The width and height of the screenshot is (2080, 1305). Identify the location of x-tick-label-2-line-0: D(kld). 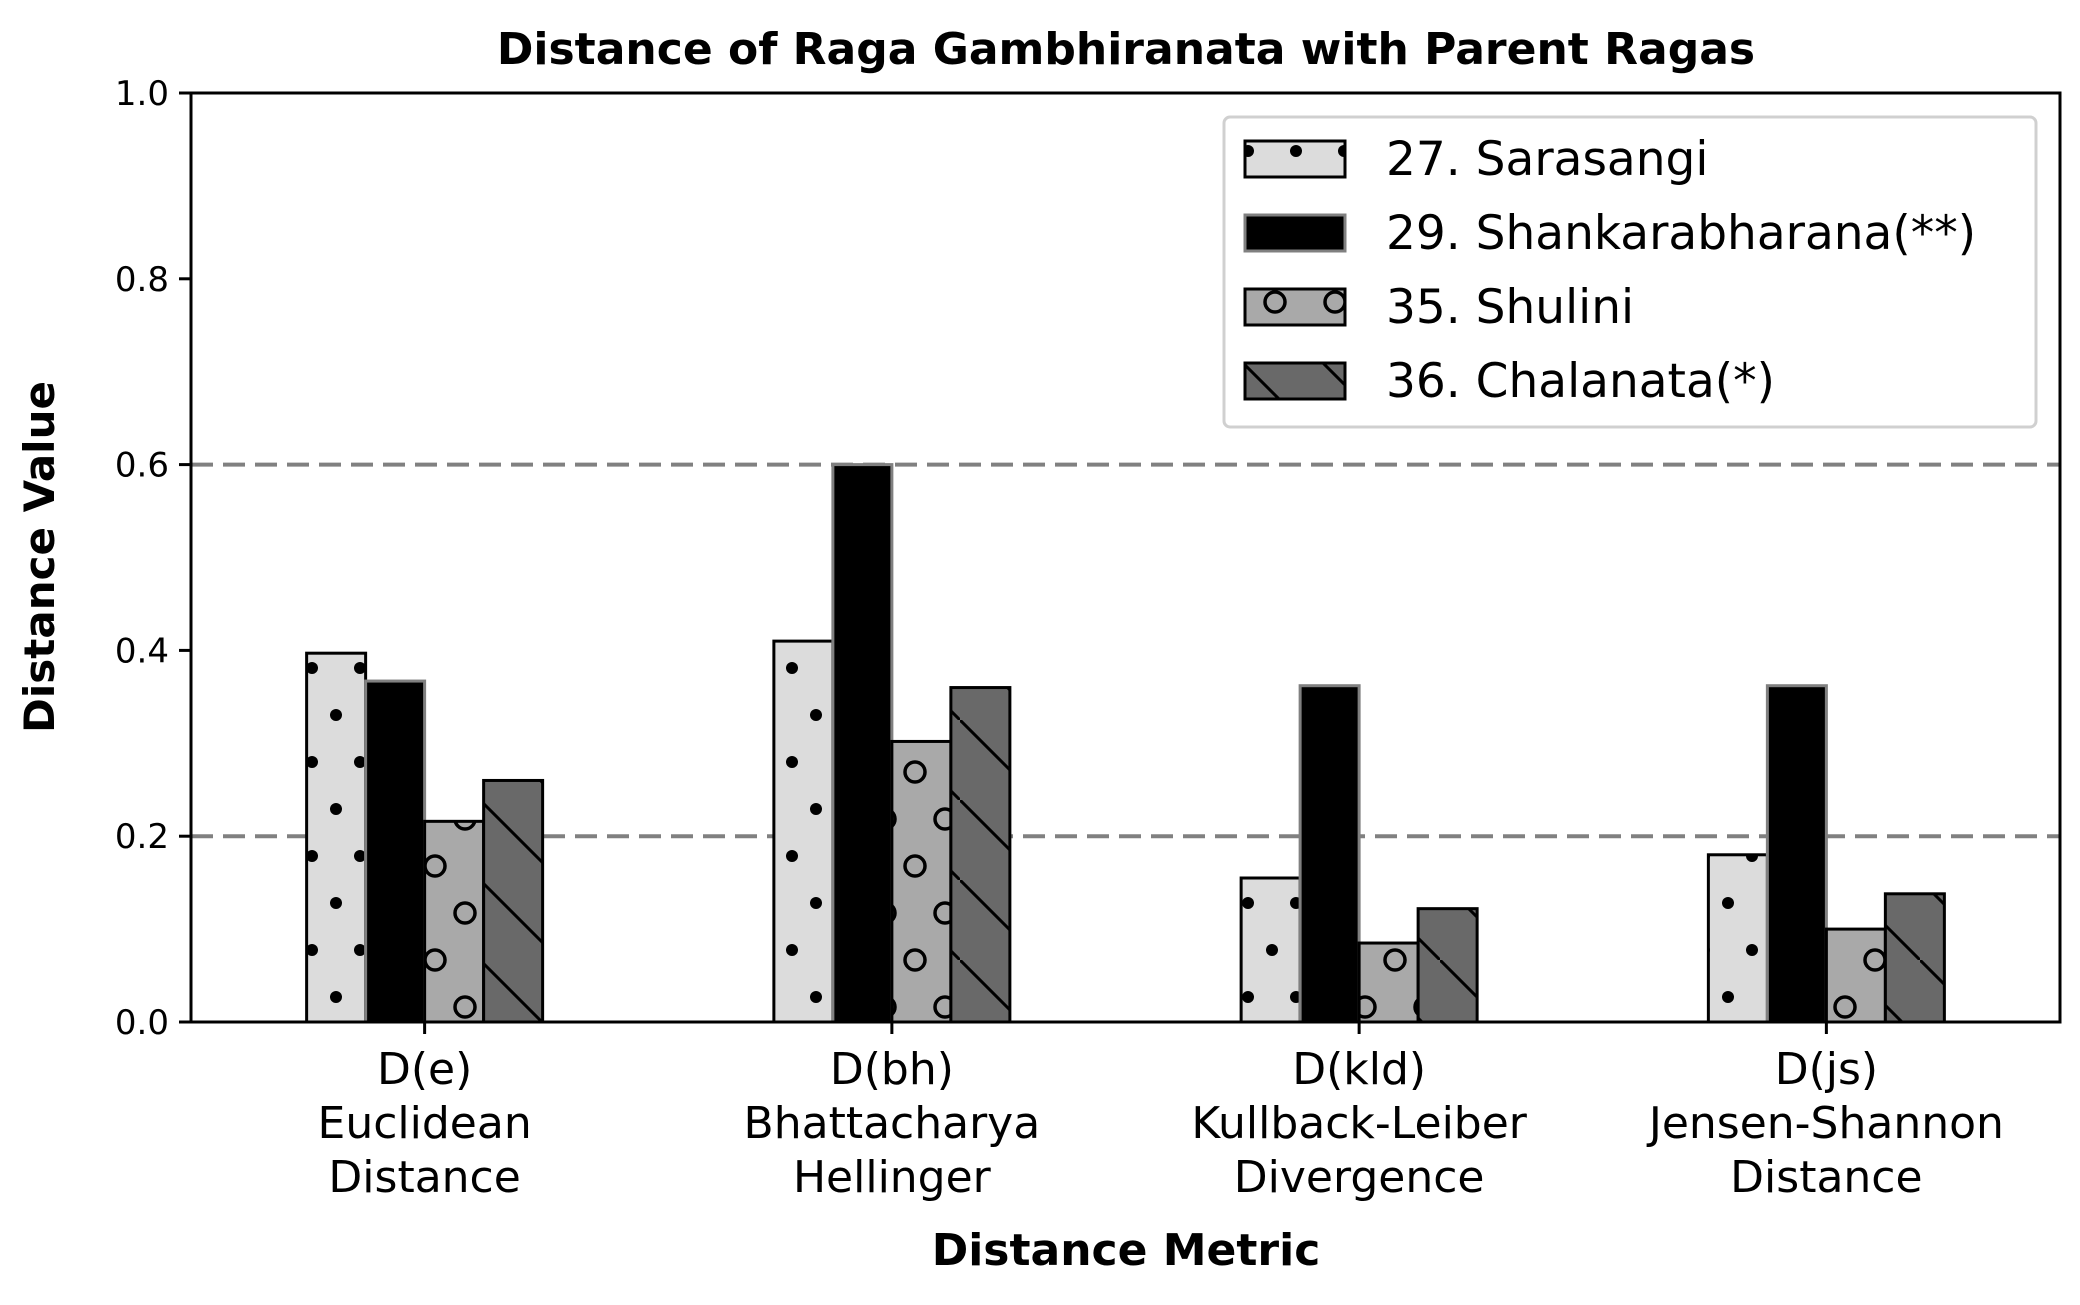
(1359, 1069).